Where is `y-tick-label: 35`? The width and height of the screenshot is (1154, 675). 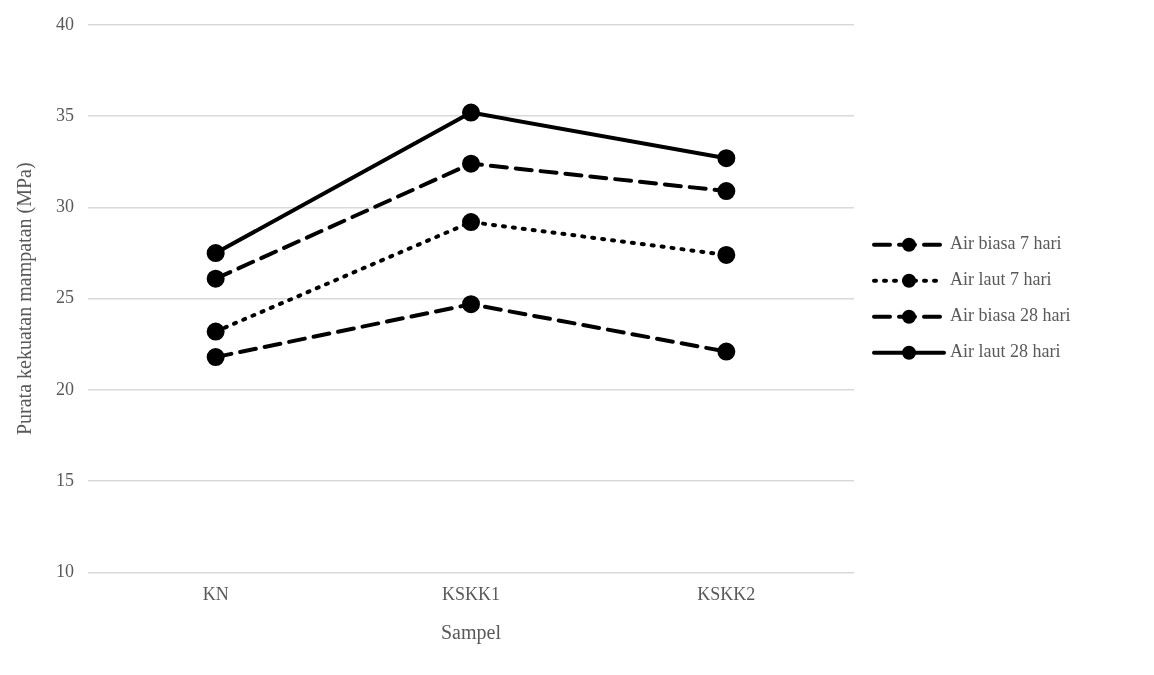
y-tick-label: 35 is located at coordinates (65, 114).